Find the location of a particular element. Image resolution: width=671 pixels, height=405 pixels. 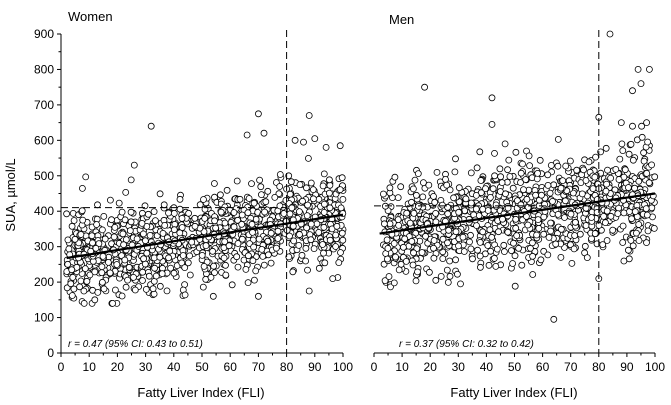

x-tick-label: 50 is located at coordinates (515, 367).